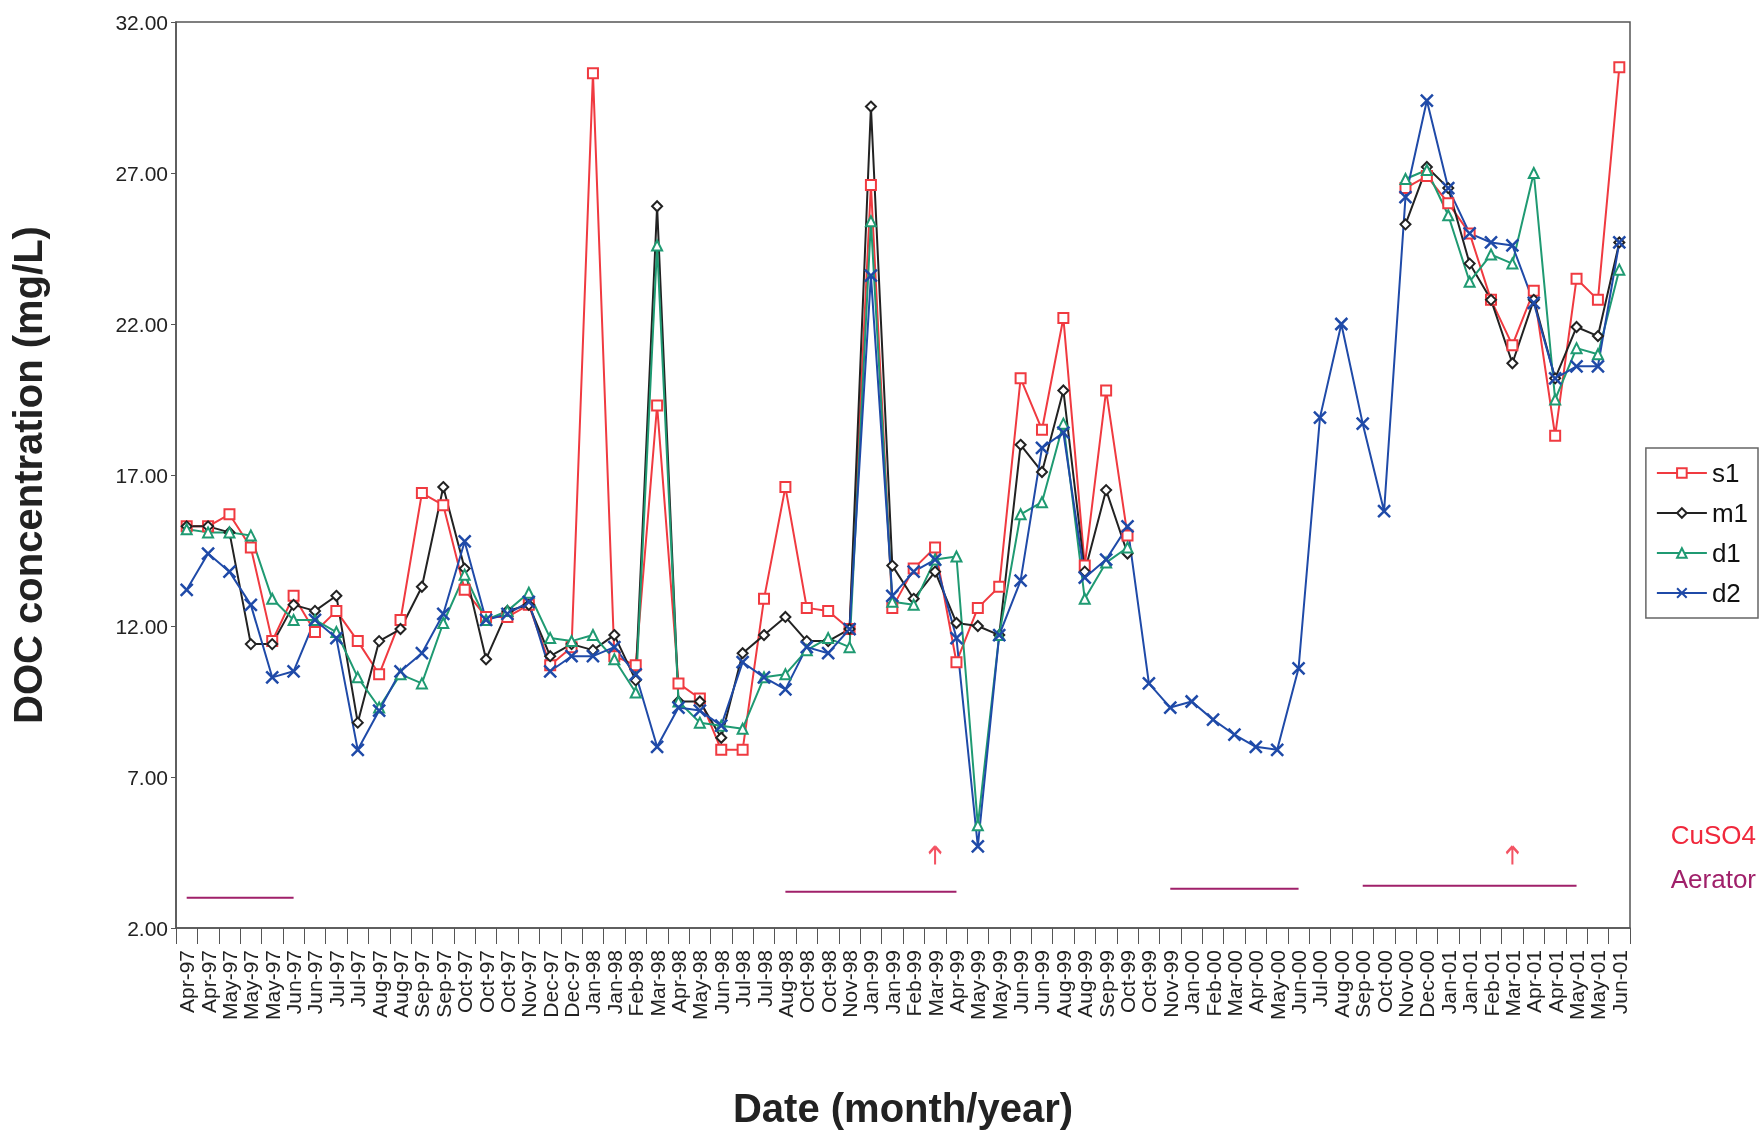 This screenshot has height=1133, width=1762. I want to click on x-tick-label: Feb-01, so click(1491, 983).